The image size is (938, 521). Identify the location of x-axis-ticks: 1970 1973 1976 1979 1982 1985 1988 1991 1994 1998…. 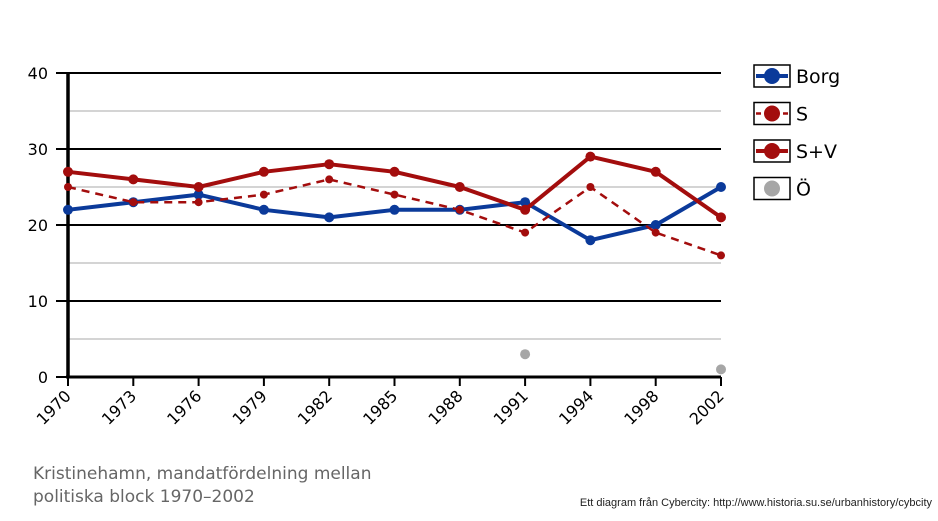
(380, 403).